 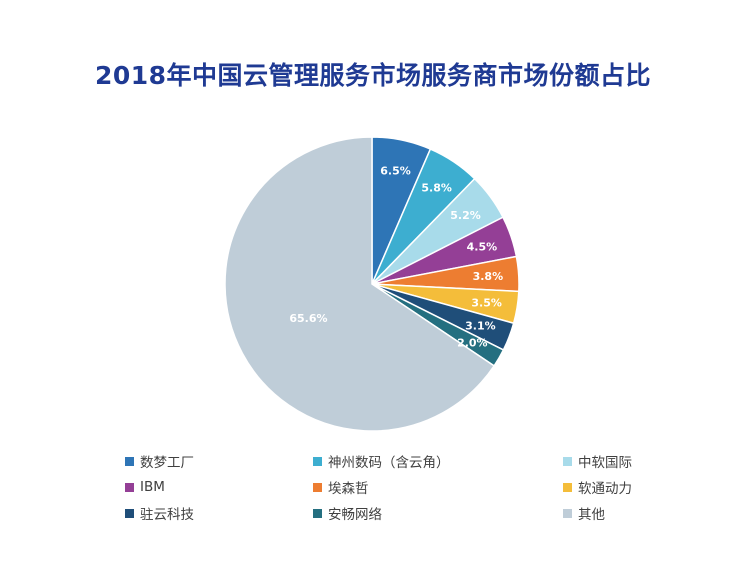 What do you see at coordinates (628, 513) in the screenshot?
I see `legend-item-9: 其他` at bounding box center [628, 513].